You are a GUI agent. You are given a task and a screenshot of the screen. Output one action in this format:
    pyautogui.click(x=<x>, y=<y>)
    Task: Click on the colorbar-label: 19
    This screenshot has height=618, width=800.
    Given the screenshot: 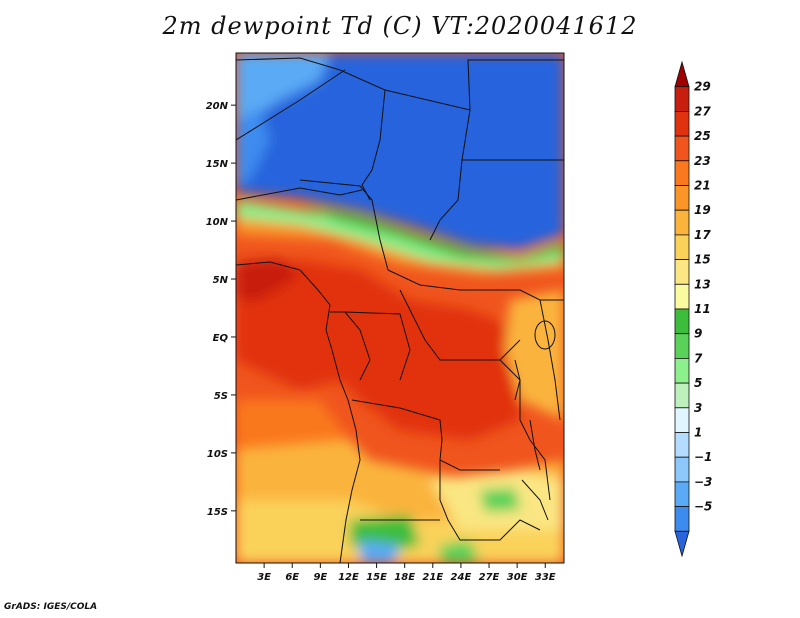 What is the action you would take?
    pyautogui.click(x=702, y=210)
    